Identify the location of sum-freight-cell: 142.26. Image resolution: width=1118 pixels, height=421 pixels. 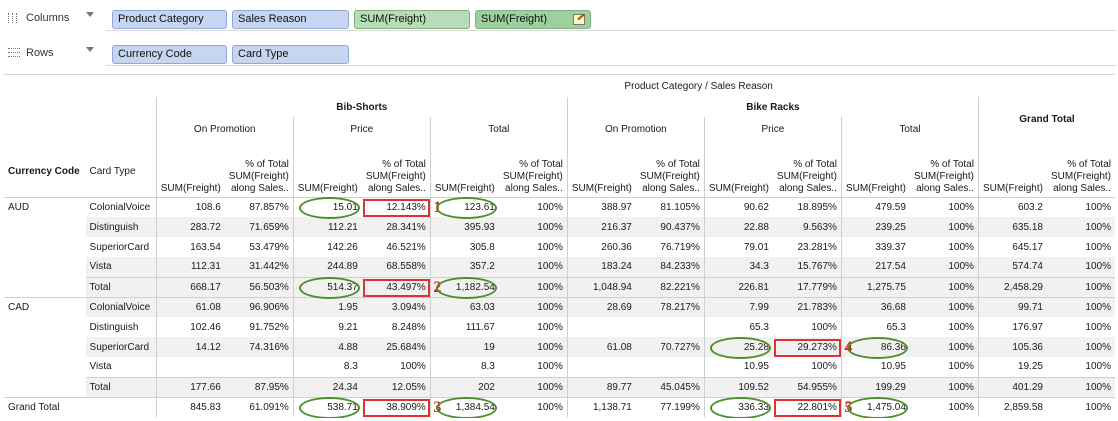
(327, 247).